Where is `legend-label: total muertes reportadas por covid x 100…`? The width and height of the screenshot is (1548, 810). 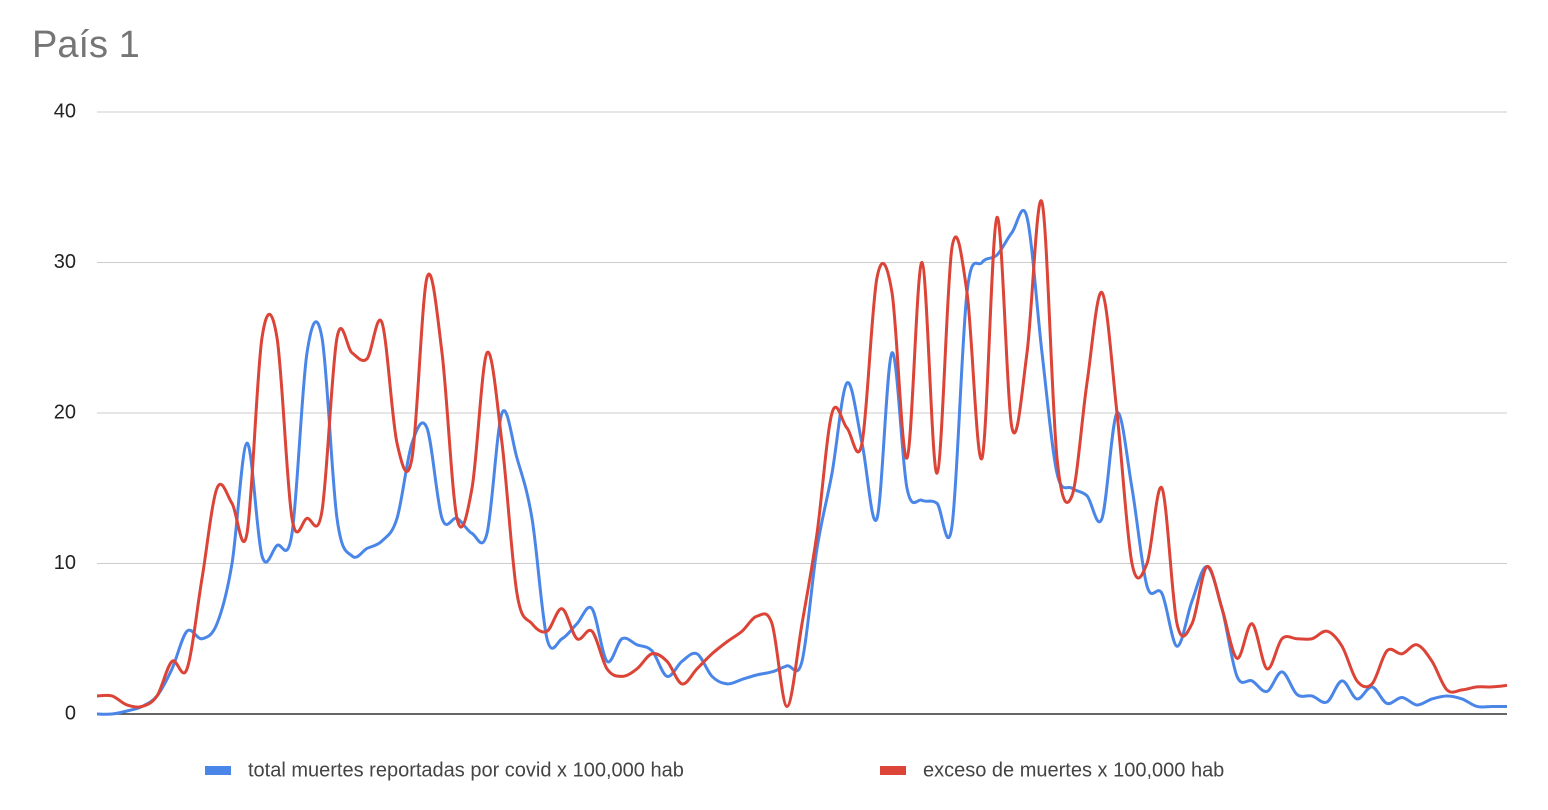
legend-label: total muertes reportadas por covid x 100… is located at coordinates (466, 770).